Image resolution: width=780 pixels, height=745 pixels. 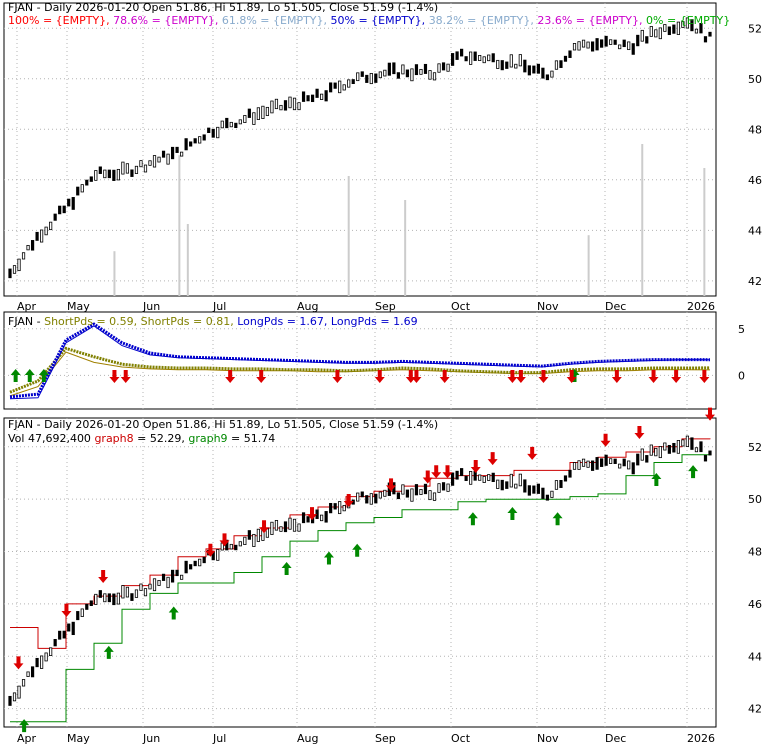 What do you see at coordinates (360, 370) in the screenshot?
I see `oscillator-series-line` at bounding box center [360, 370].